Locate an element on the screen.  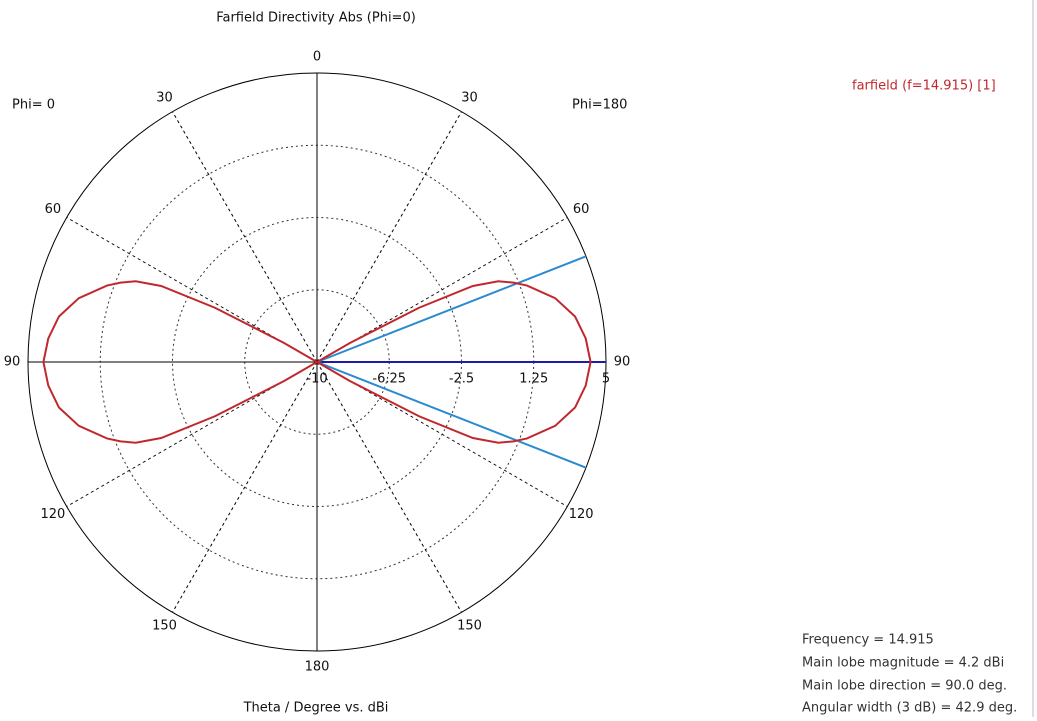
r-tick-label: -6.25 is located at coordinates (389, 379).